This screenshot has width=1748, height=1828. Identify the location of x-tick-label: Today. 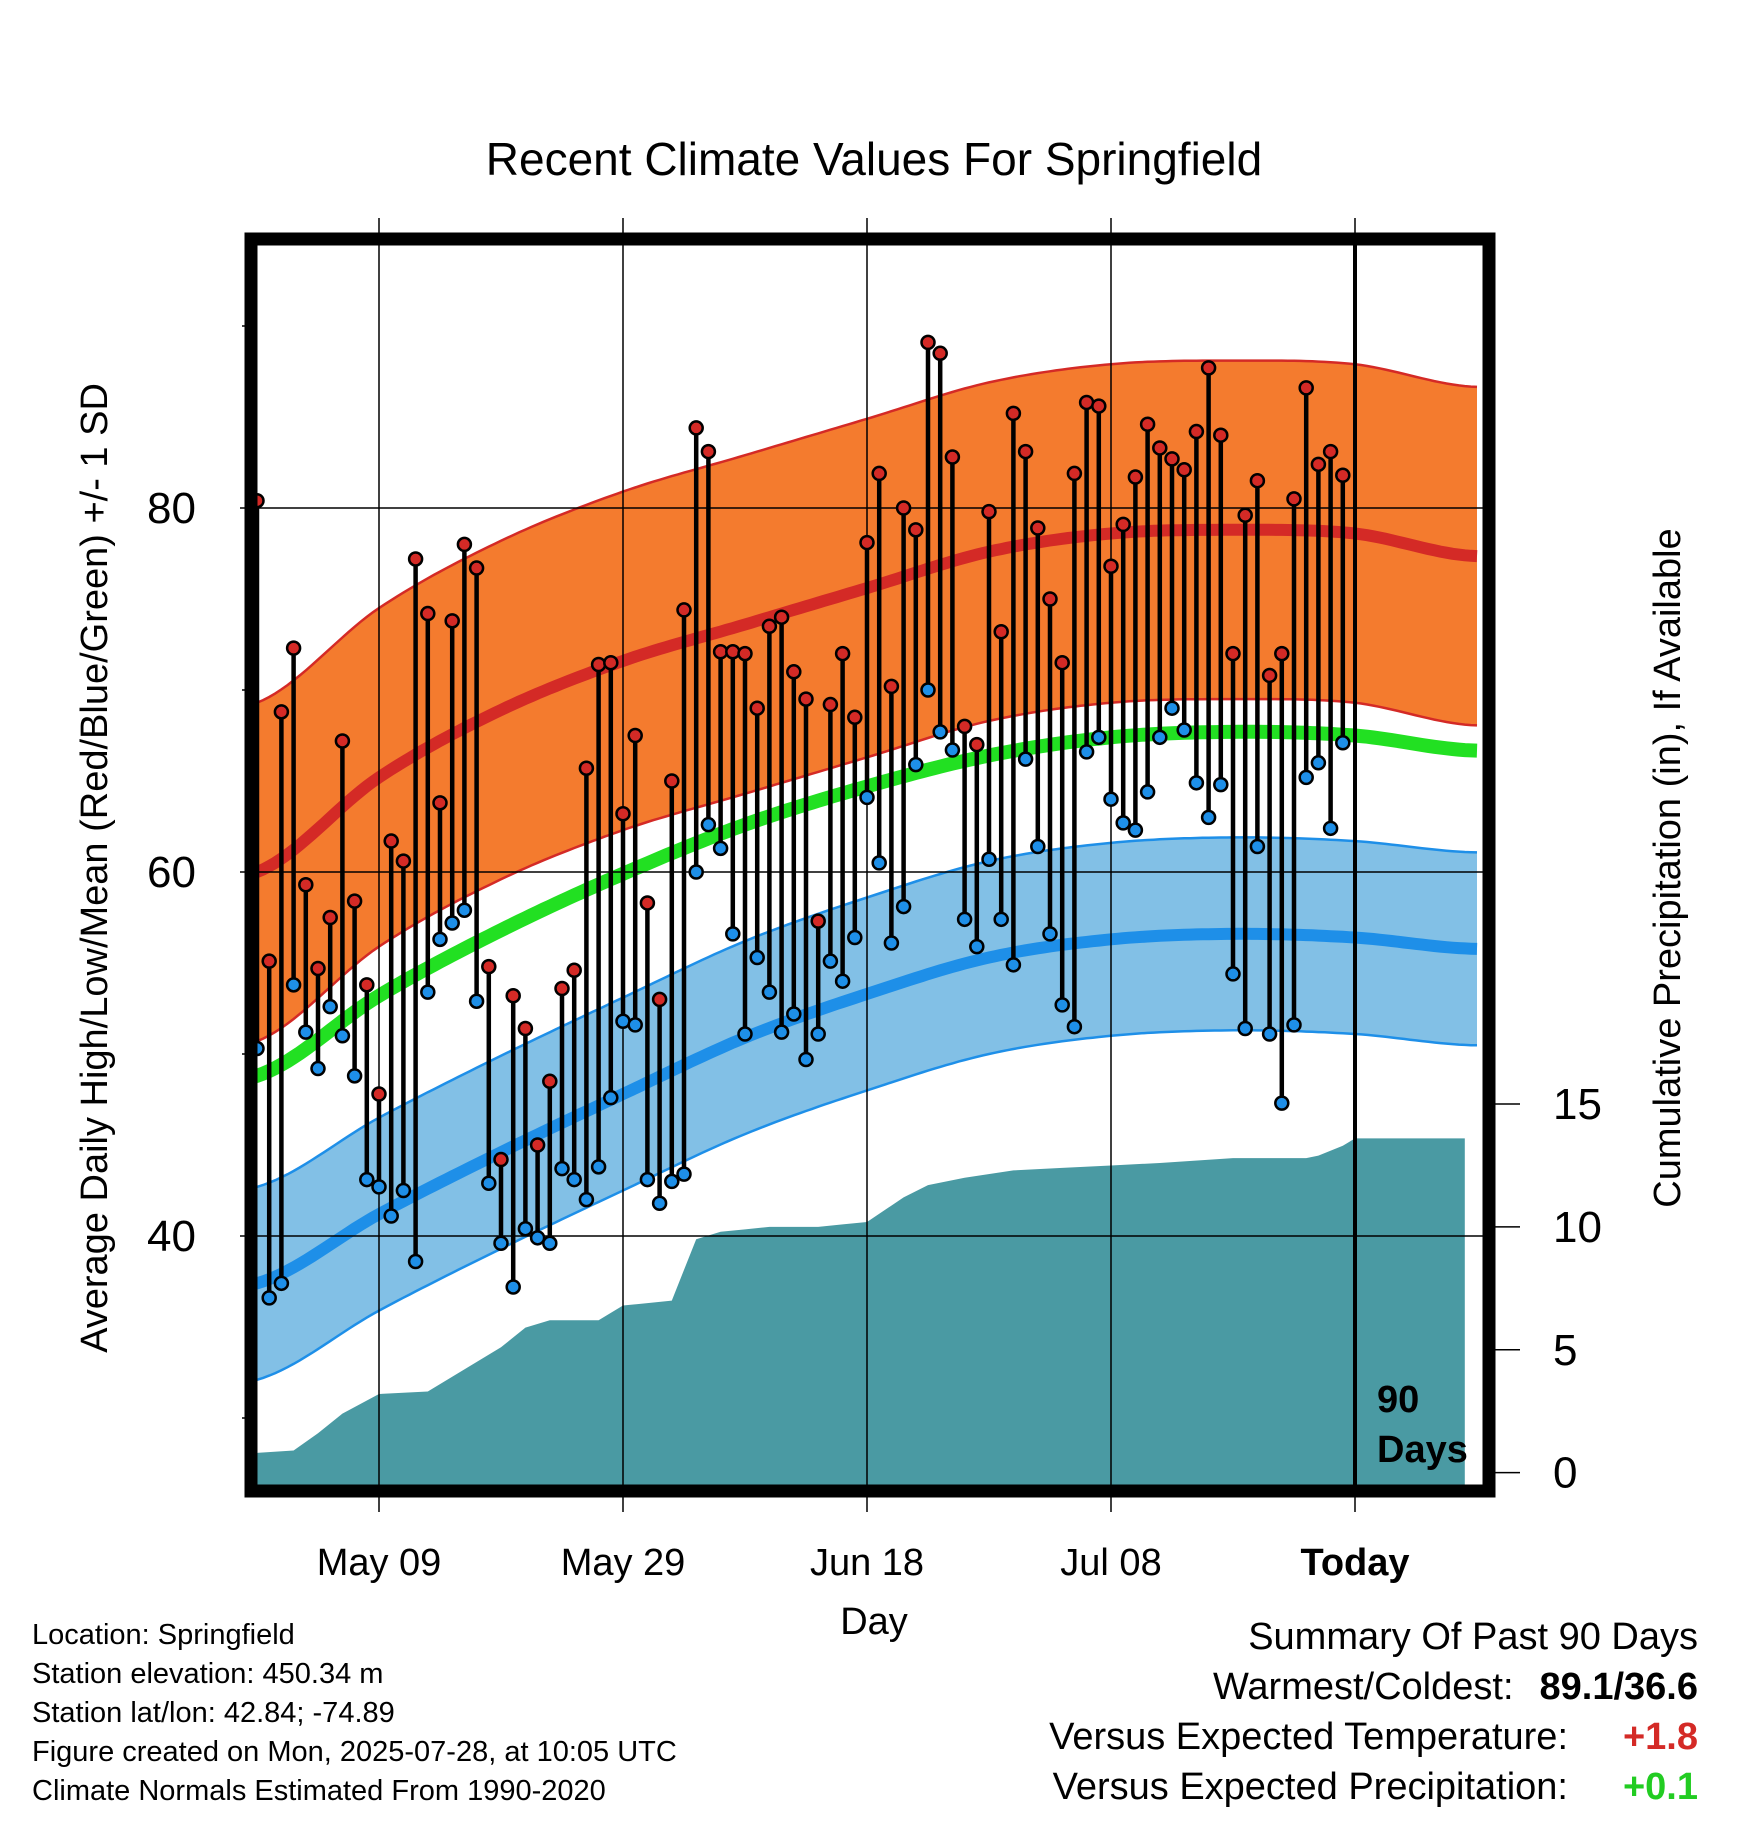
(1354, 1563).